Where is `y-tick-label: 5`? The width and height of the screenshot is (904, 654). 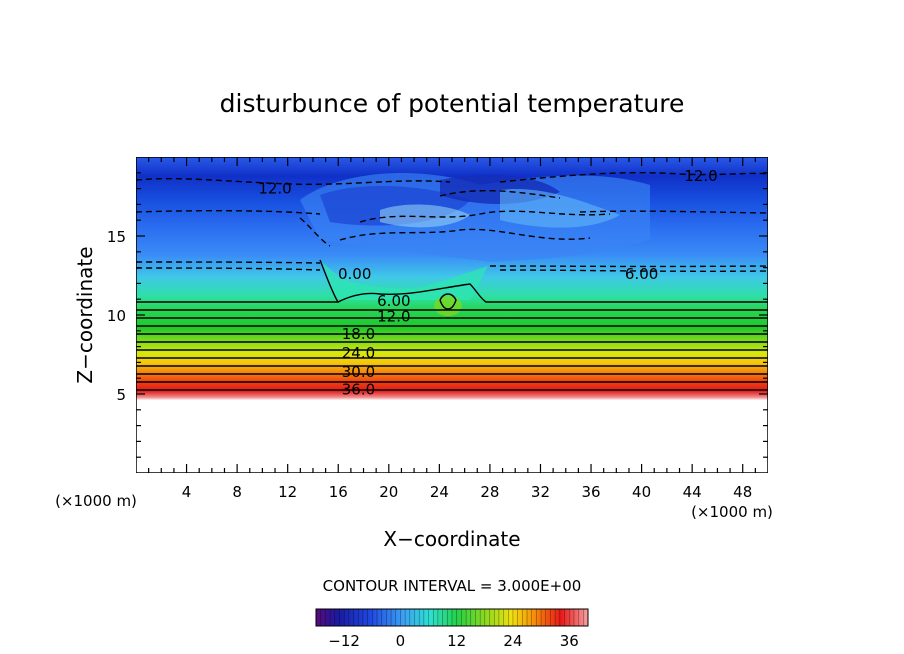
y-tick-label: 5 is located at coordinates (121, 395).